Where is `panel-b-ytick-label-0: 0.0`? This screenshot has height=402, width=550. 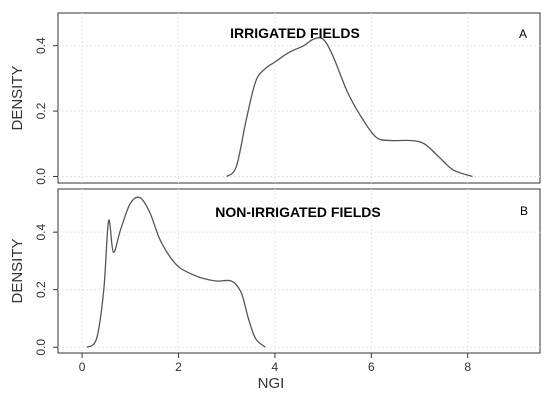 panel-b-ytick-label-0: 0.0 is located at coordinates (41, 347).